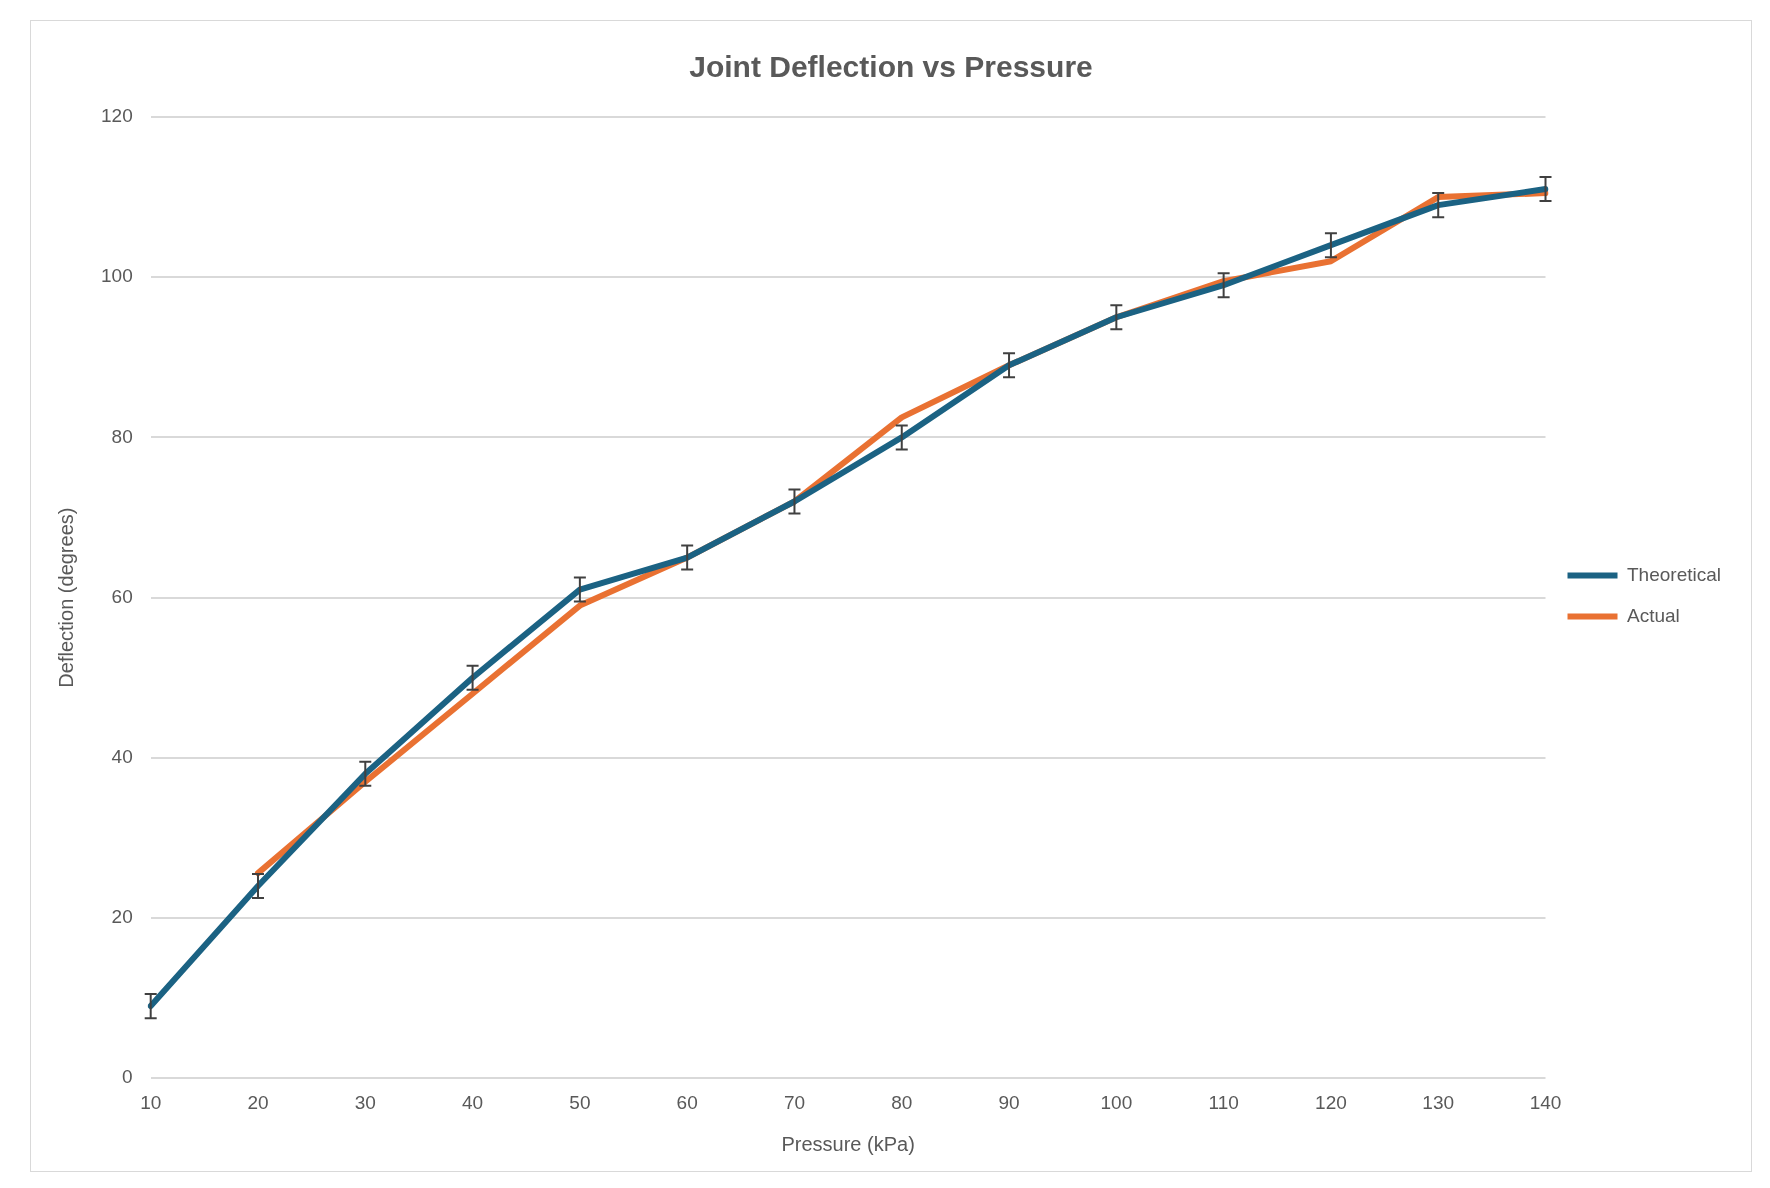 The width and height of the screenshot is (1770, 1188). Describe the element at coordinates (848, 1143) in the screenshot. I see `x-axis-title: Pressure (kPa)` at that location.